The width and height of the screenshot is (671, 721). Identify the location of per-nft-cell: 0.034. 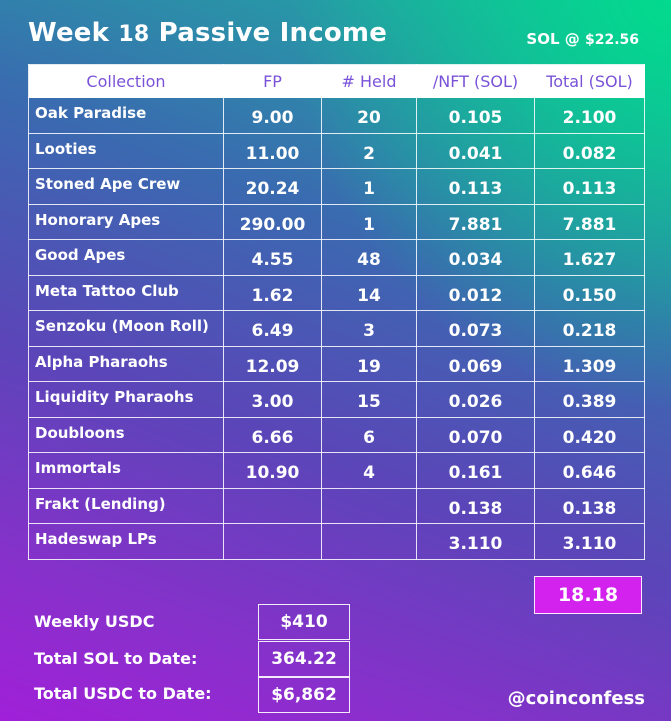
(475, 257).